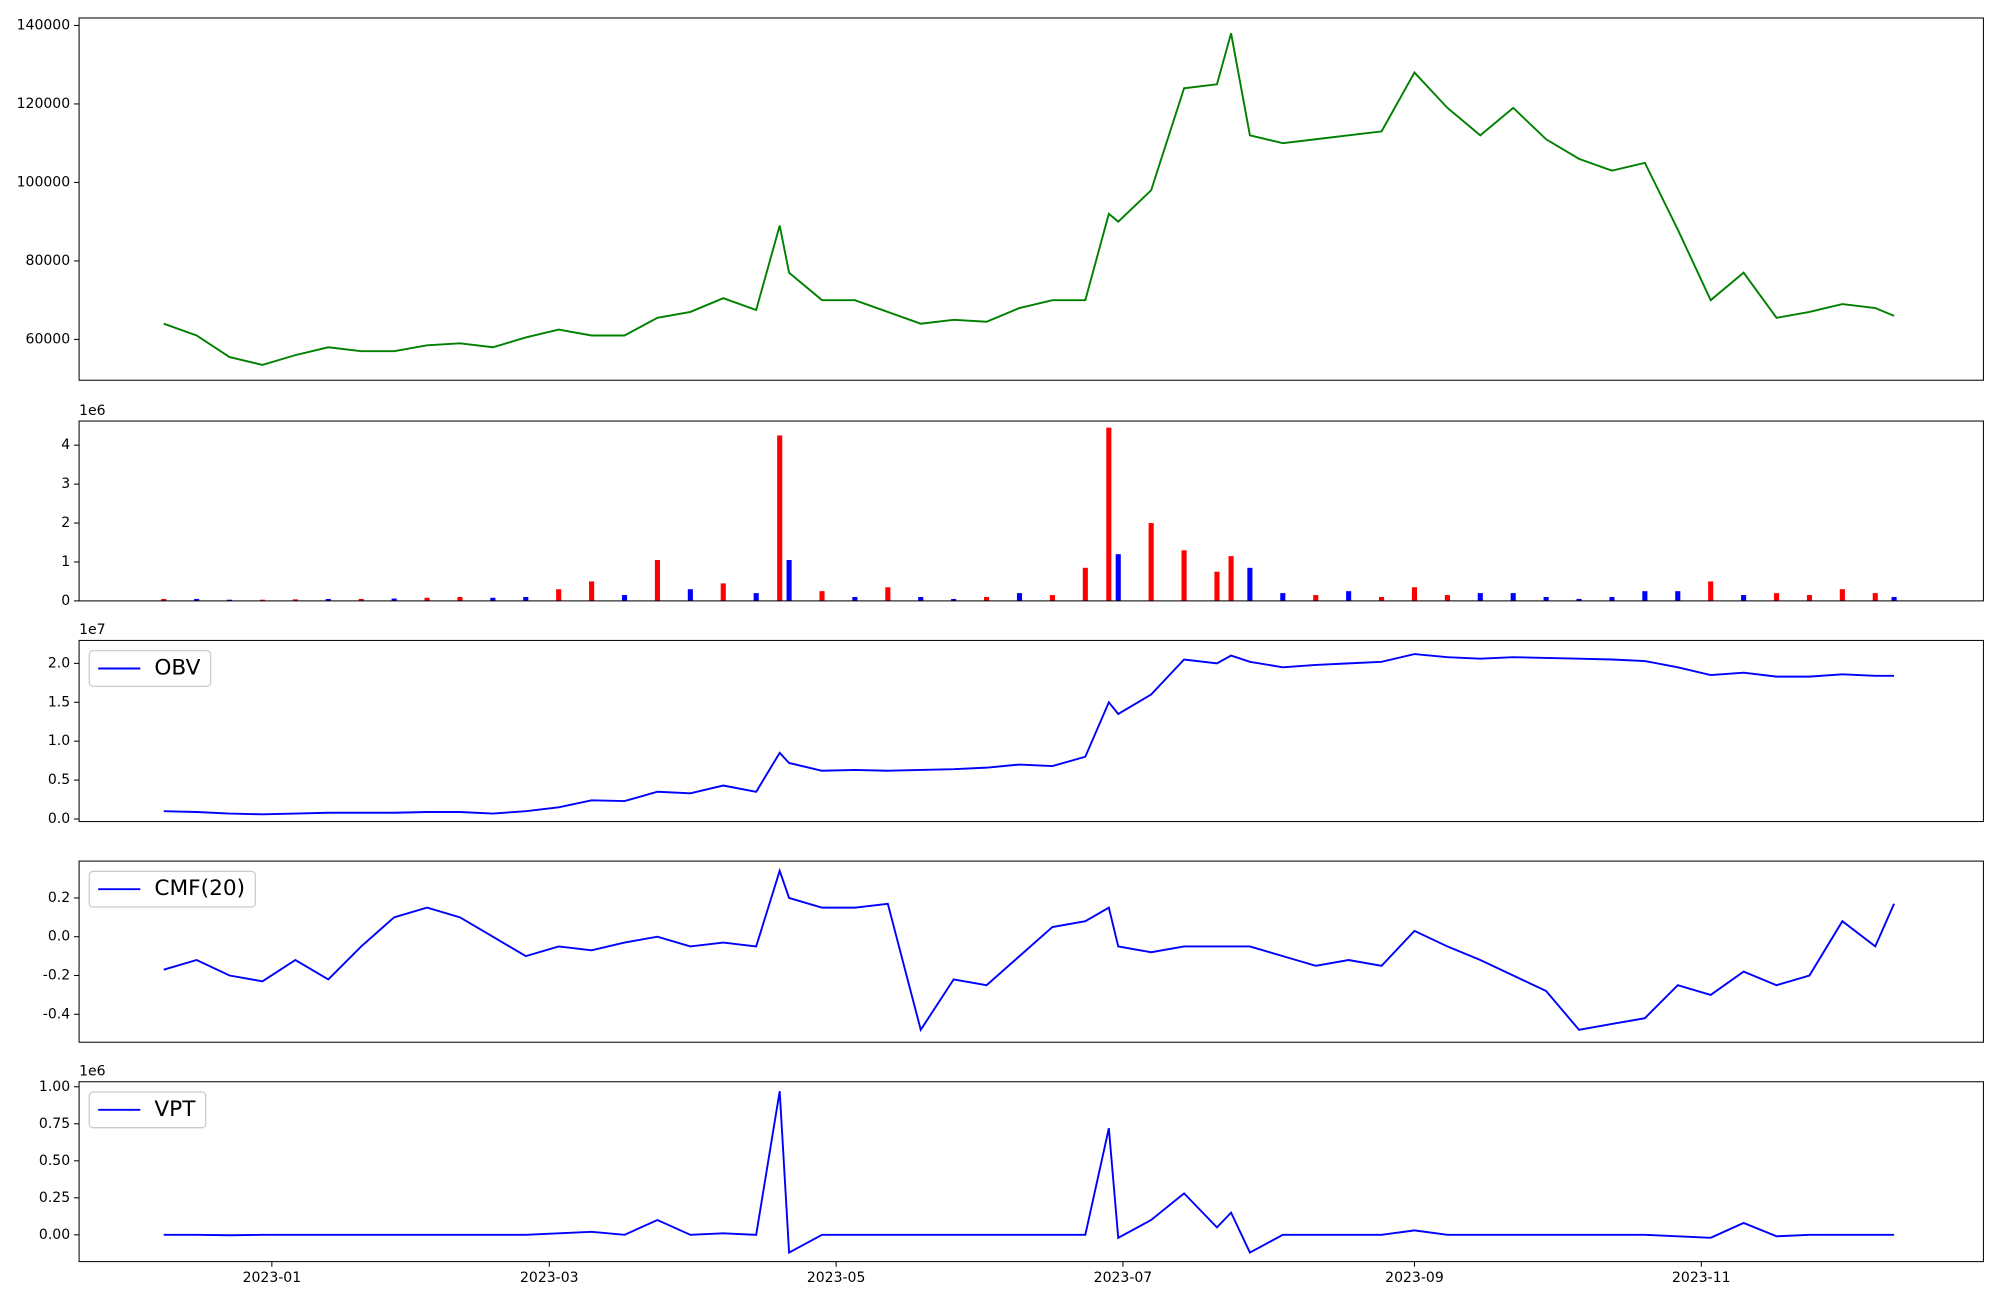 The image size is (2000, 1300). I want to click on offset-text: 1e7, so click(92, 630).